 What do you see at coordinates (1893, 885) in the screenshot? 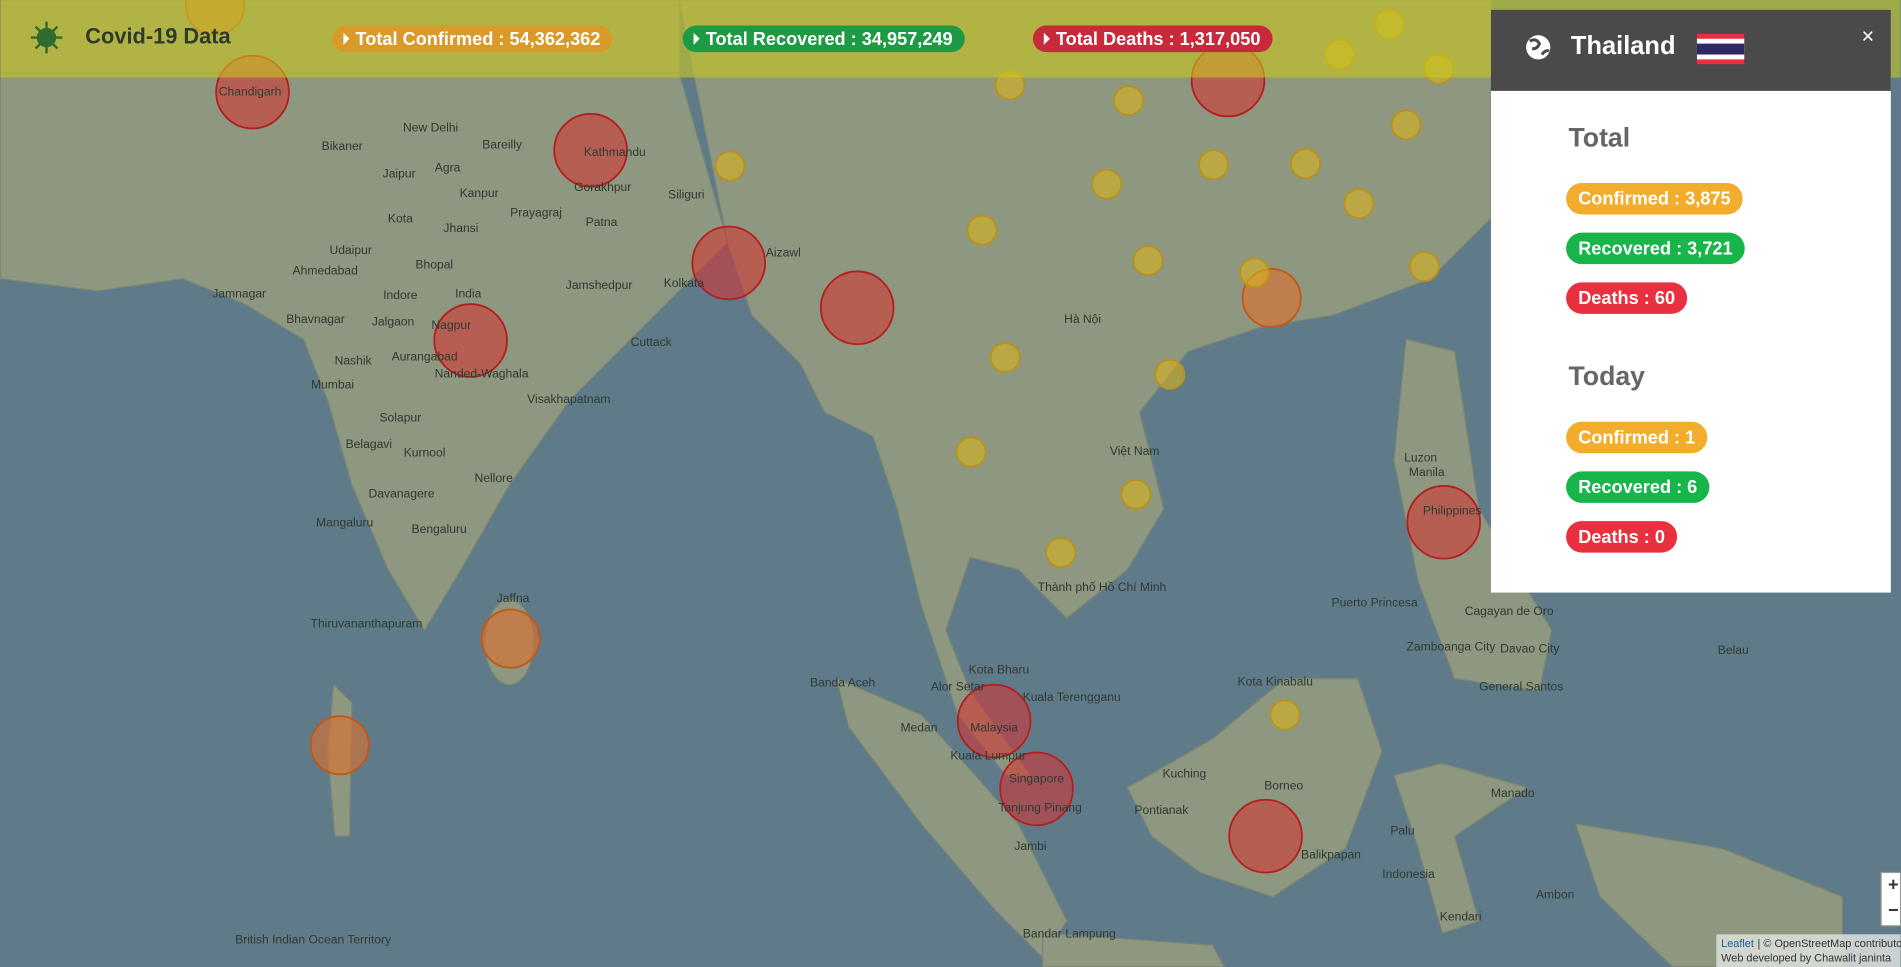
I see `zoom-in: +` at bounding box center [1893, 885].